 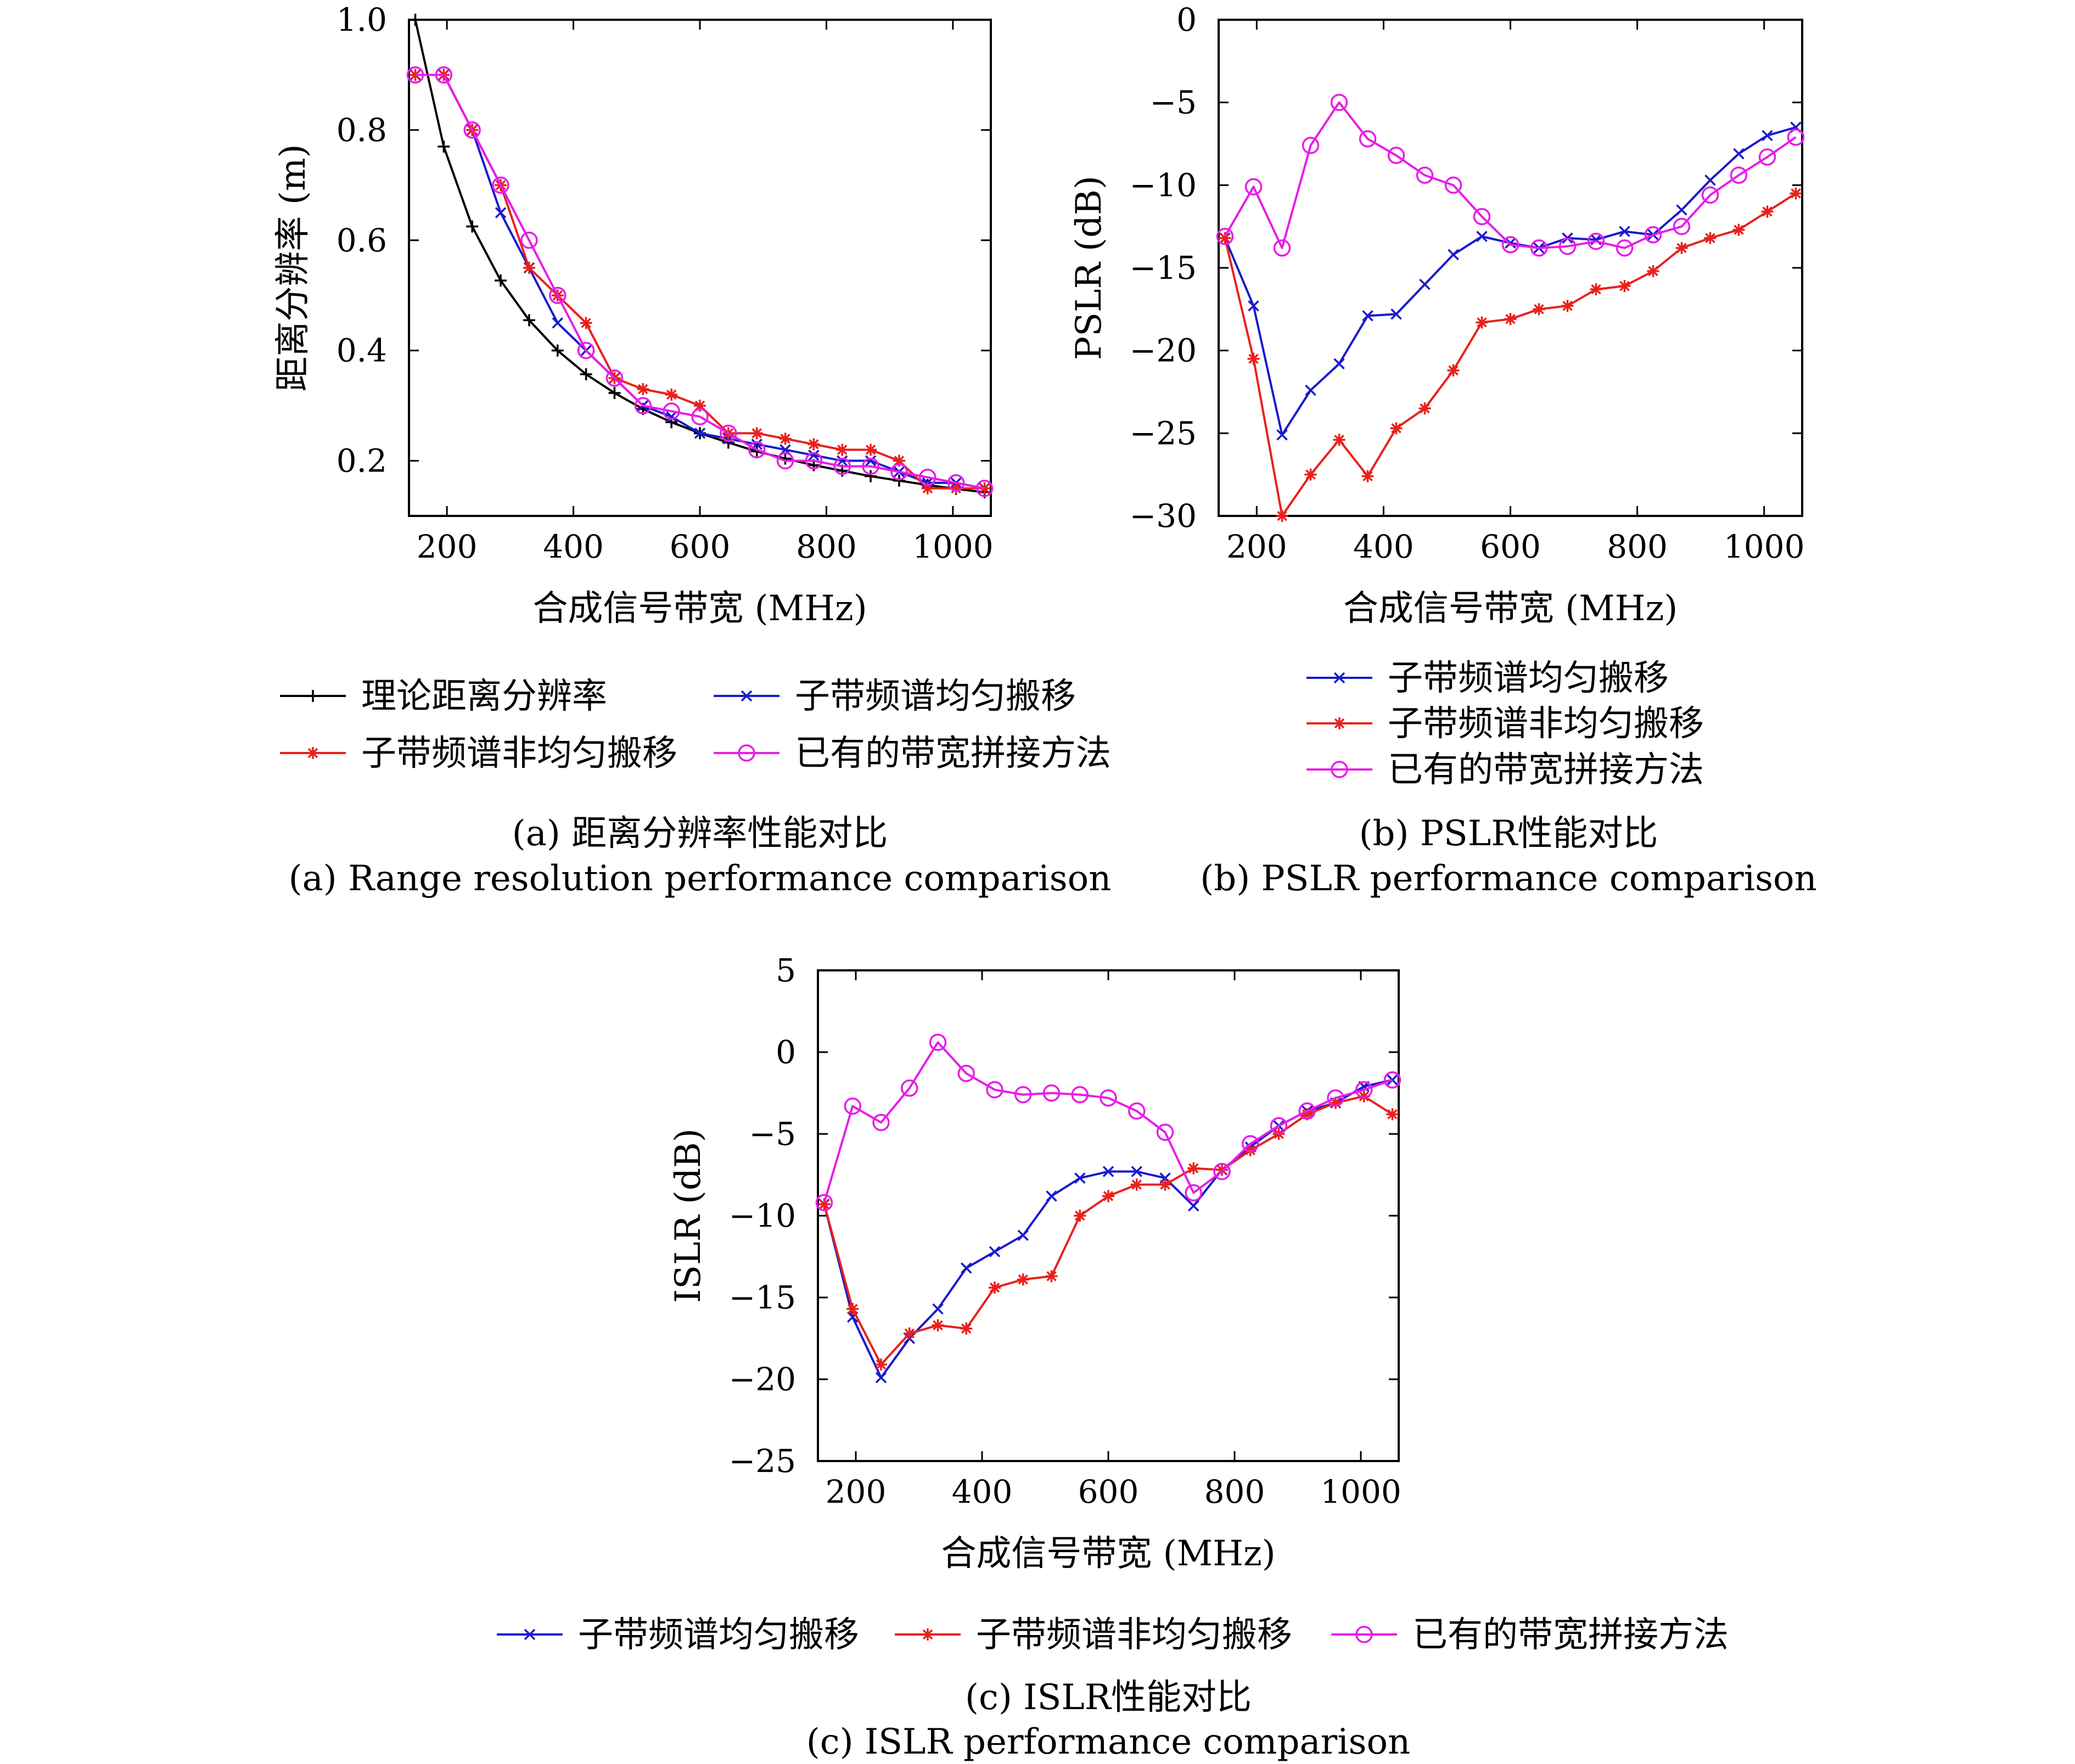 I want to click on y-tick-label: 0.6, so click(x=362, y=240).